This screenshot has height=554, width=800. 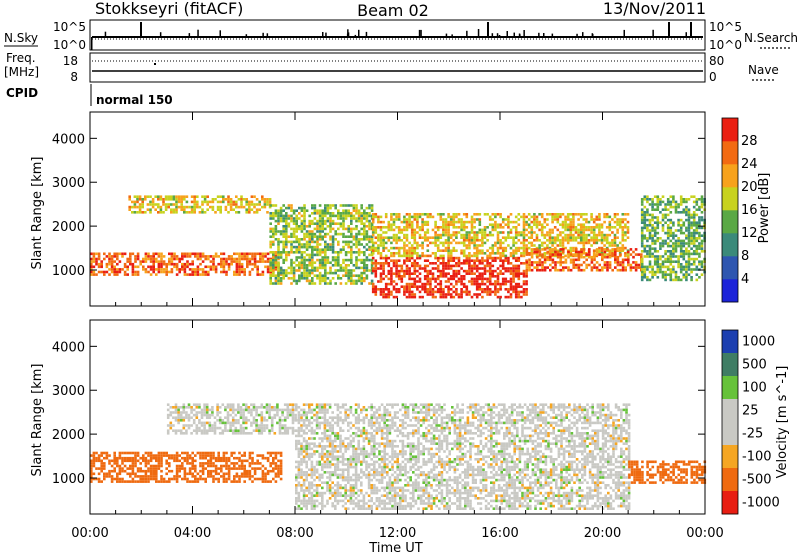 I want to click on sky-spike, so click(x=499, y=36).